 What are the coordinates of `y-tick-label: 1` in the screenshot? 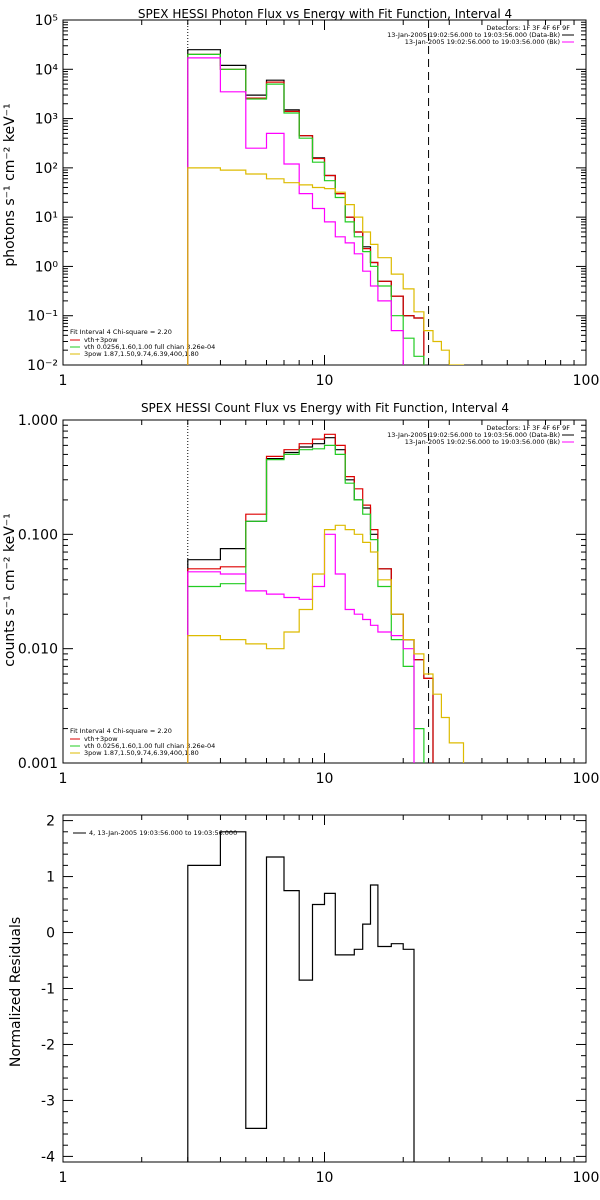 It's located at (50, 878).